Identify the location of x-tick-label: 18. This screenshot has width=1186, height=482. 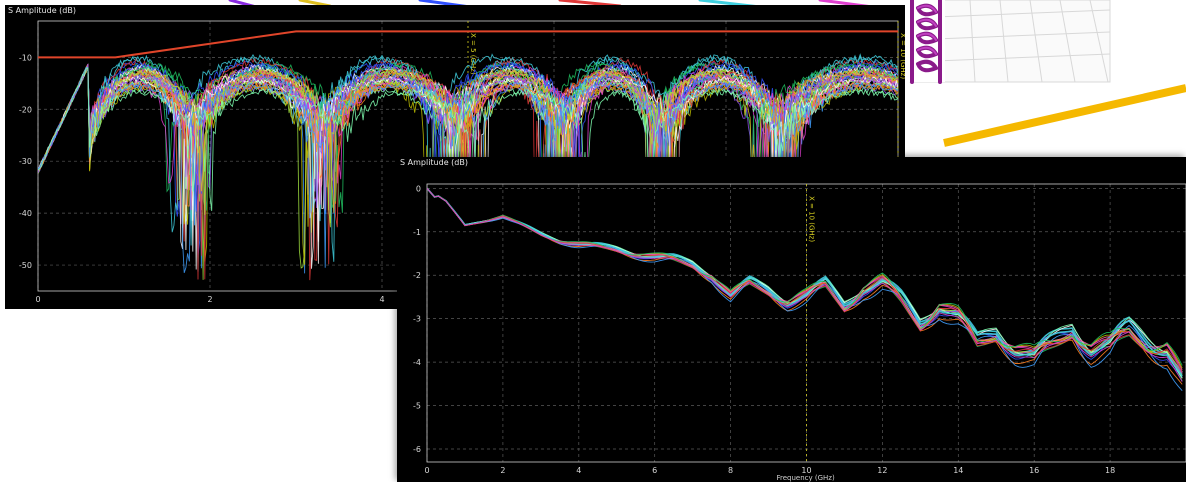
(1110, 470).